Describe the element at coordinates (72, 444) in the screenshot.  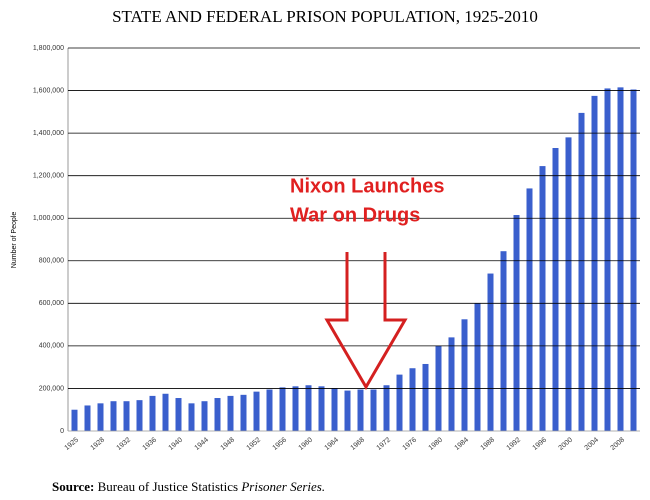
I see `x-tick-label: 1925` at that location.